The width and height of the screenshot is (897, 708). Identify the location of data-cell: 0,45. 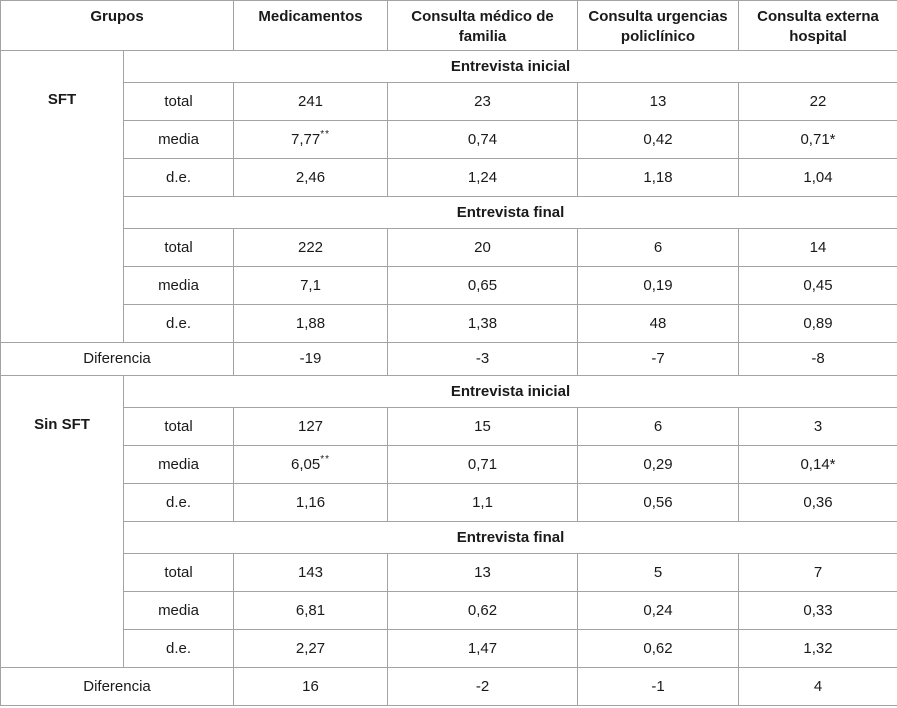
(817, 285).